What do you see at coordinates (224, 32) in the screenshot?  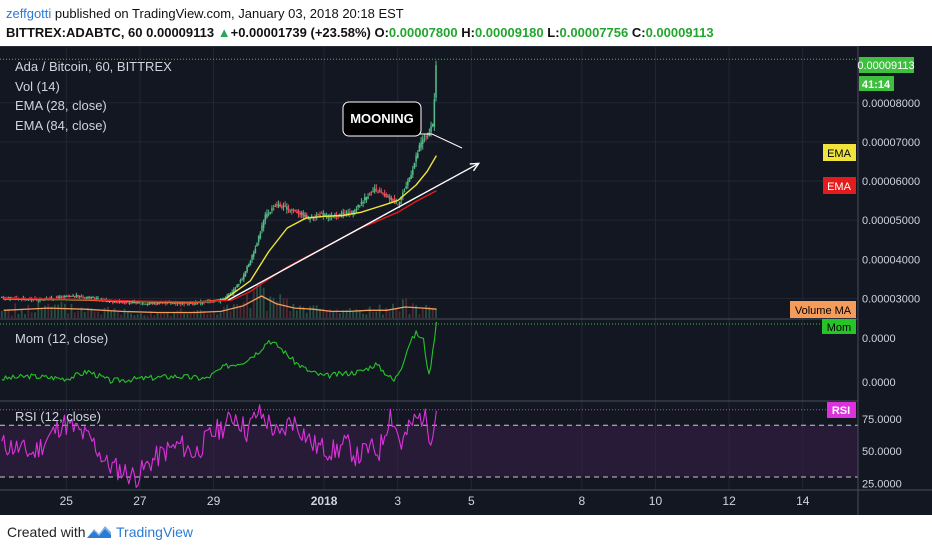 I see `arrow-up-icon: ▲` at bounding box center [224, 32].